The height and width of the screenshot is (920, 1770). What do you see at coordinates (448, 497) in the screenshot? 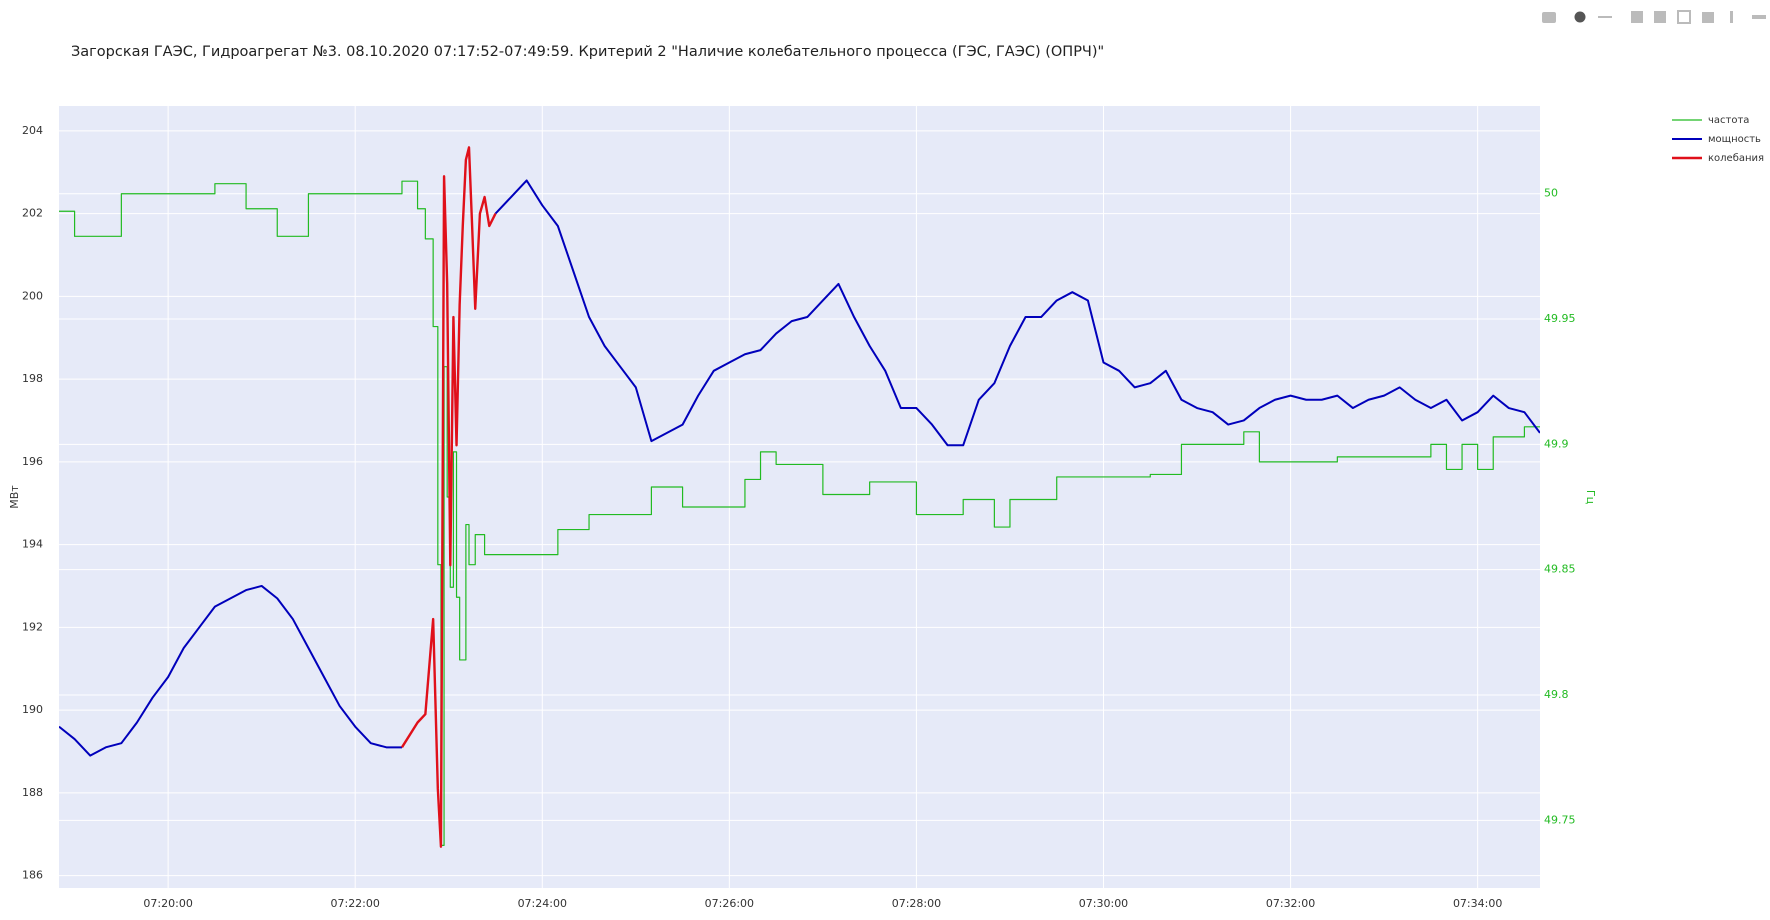
I see `series-line` at bounding box center [448, 497].